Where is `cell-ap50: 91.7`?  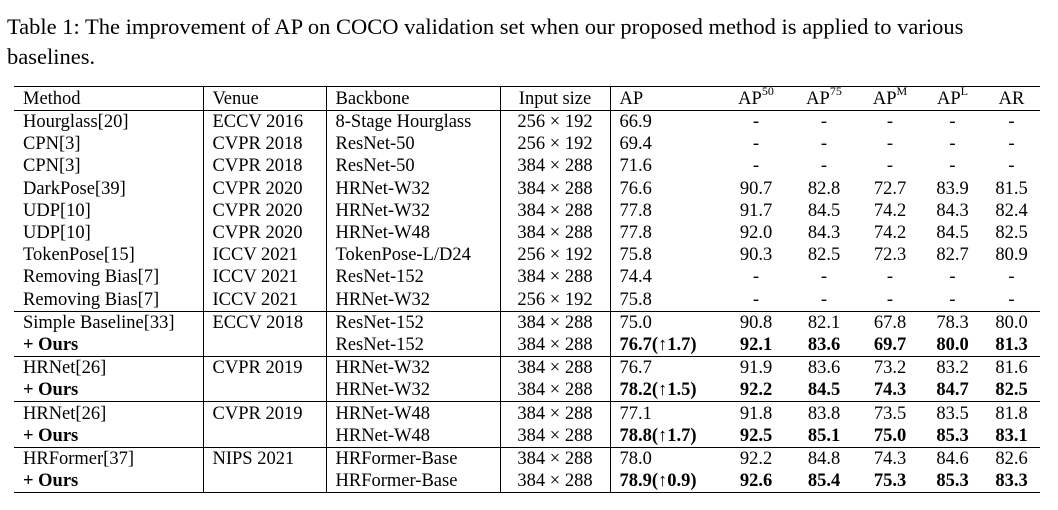 cell-ap50: 91.7 is located at coordinates (756, 210).